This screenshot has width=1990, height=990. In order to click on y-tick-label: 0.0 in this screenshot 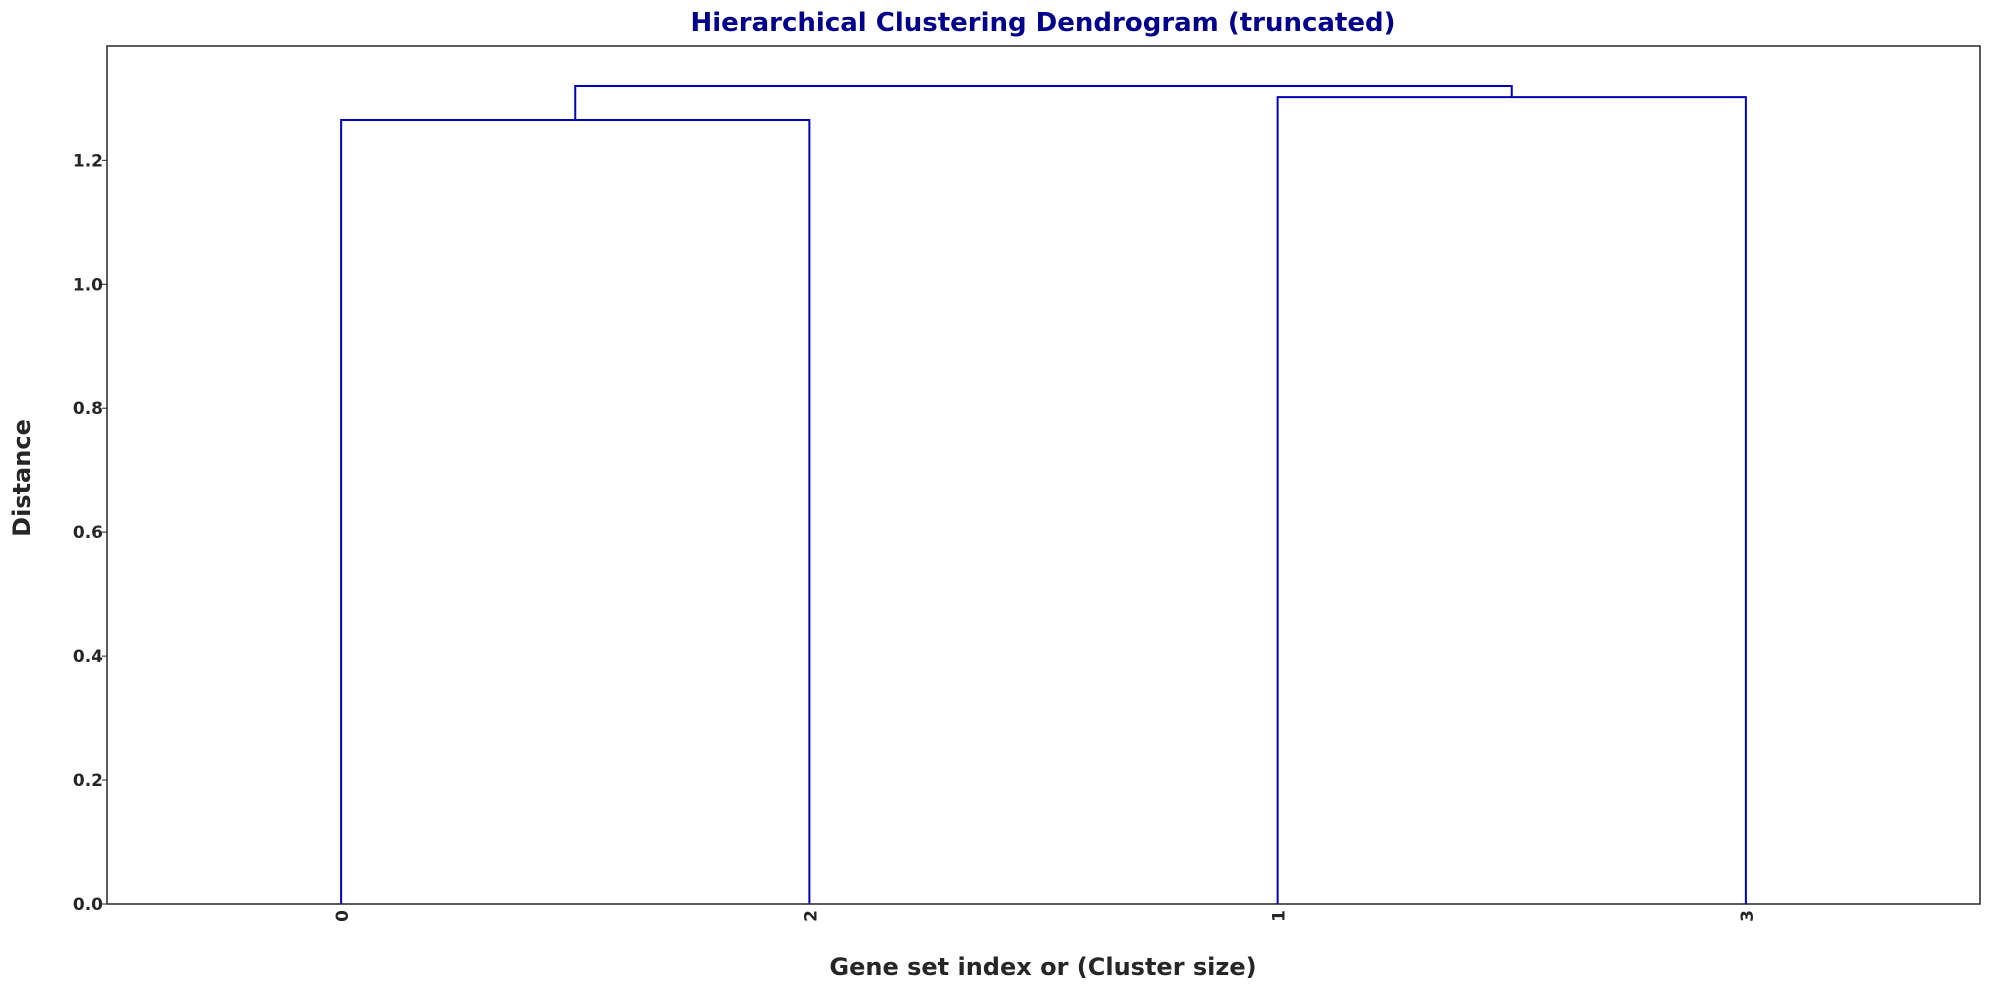, I will do `click(88, 905)`.